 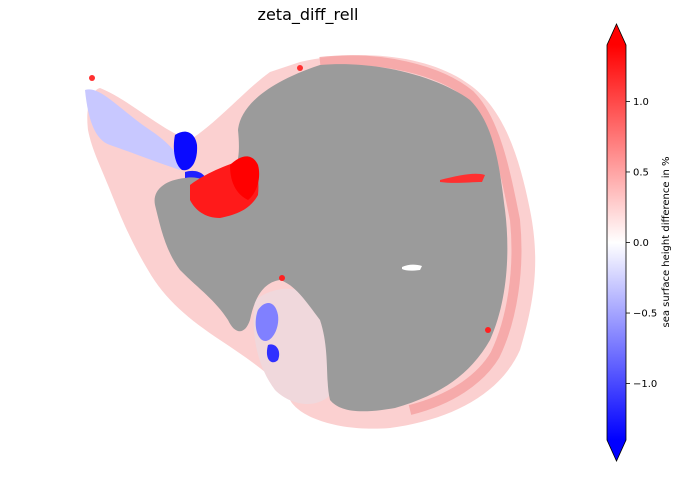 I want to click on colorbar-ticks: 1.0 0.5 0.0 −0.5 −1.0, so click(x=641, y=243).